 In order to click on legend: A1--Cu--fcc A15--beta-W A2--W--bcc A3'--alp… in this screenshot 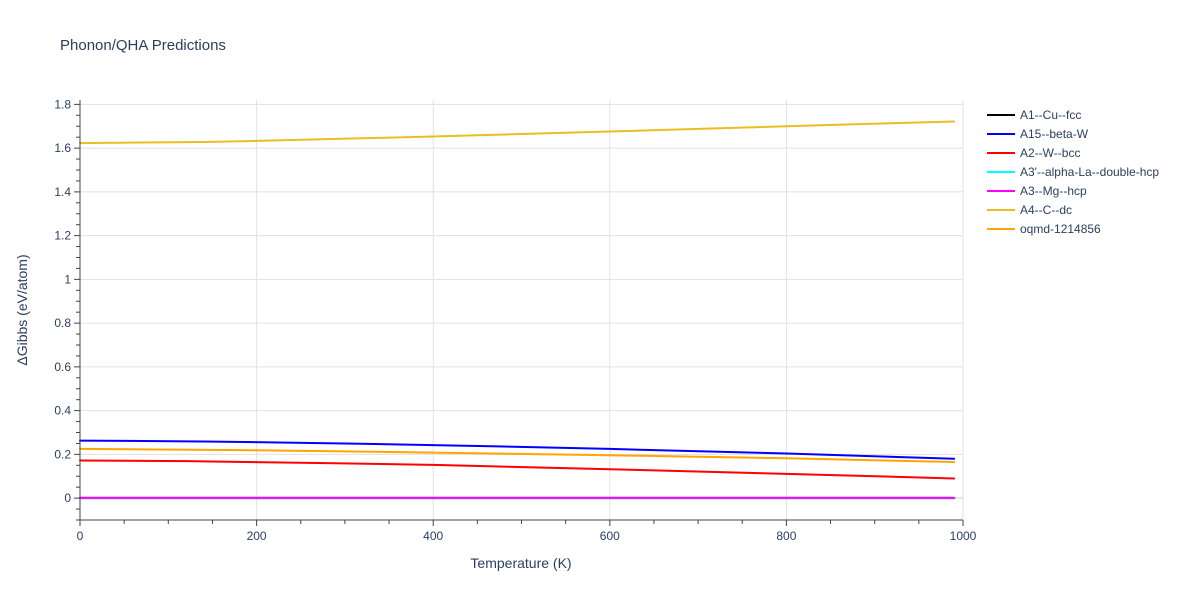, I will do `click(1073, 172)`.